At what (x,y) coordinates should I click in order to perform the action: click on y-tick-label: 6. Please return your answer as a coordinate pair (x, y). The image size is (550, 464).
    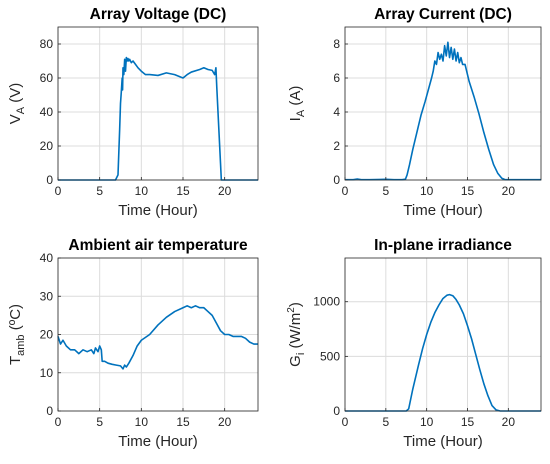
    Looking at the image, I should click on (336, 78).